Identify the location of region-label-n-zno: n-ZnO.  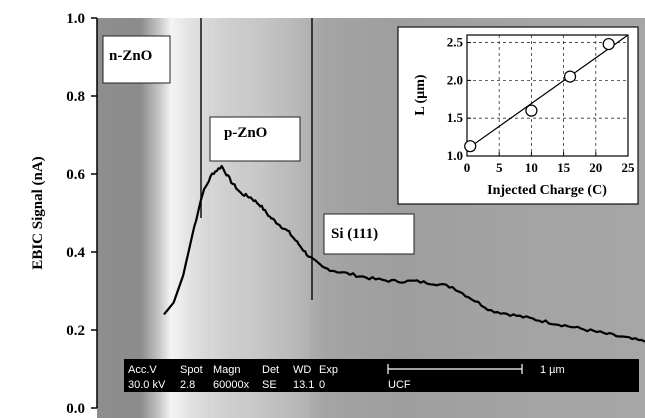
(136, 59).